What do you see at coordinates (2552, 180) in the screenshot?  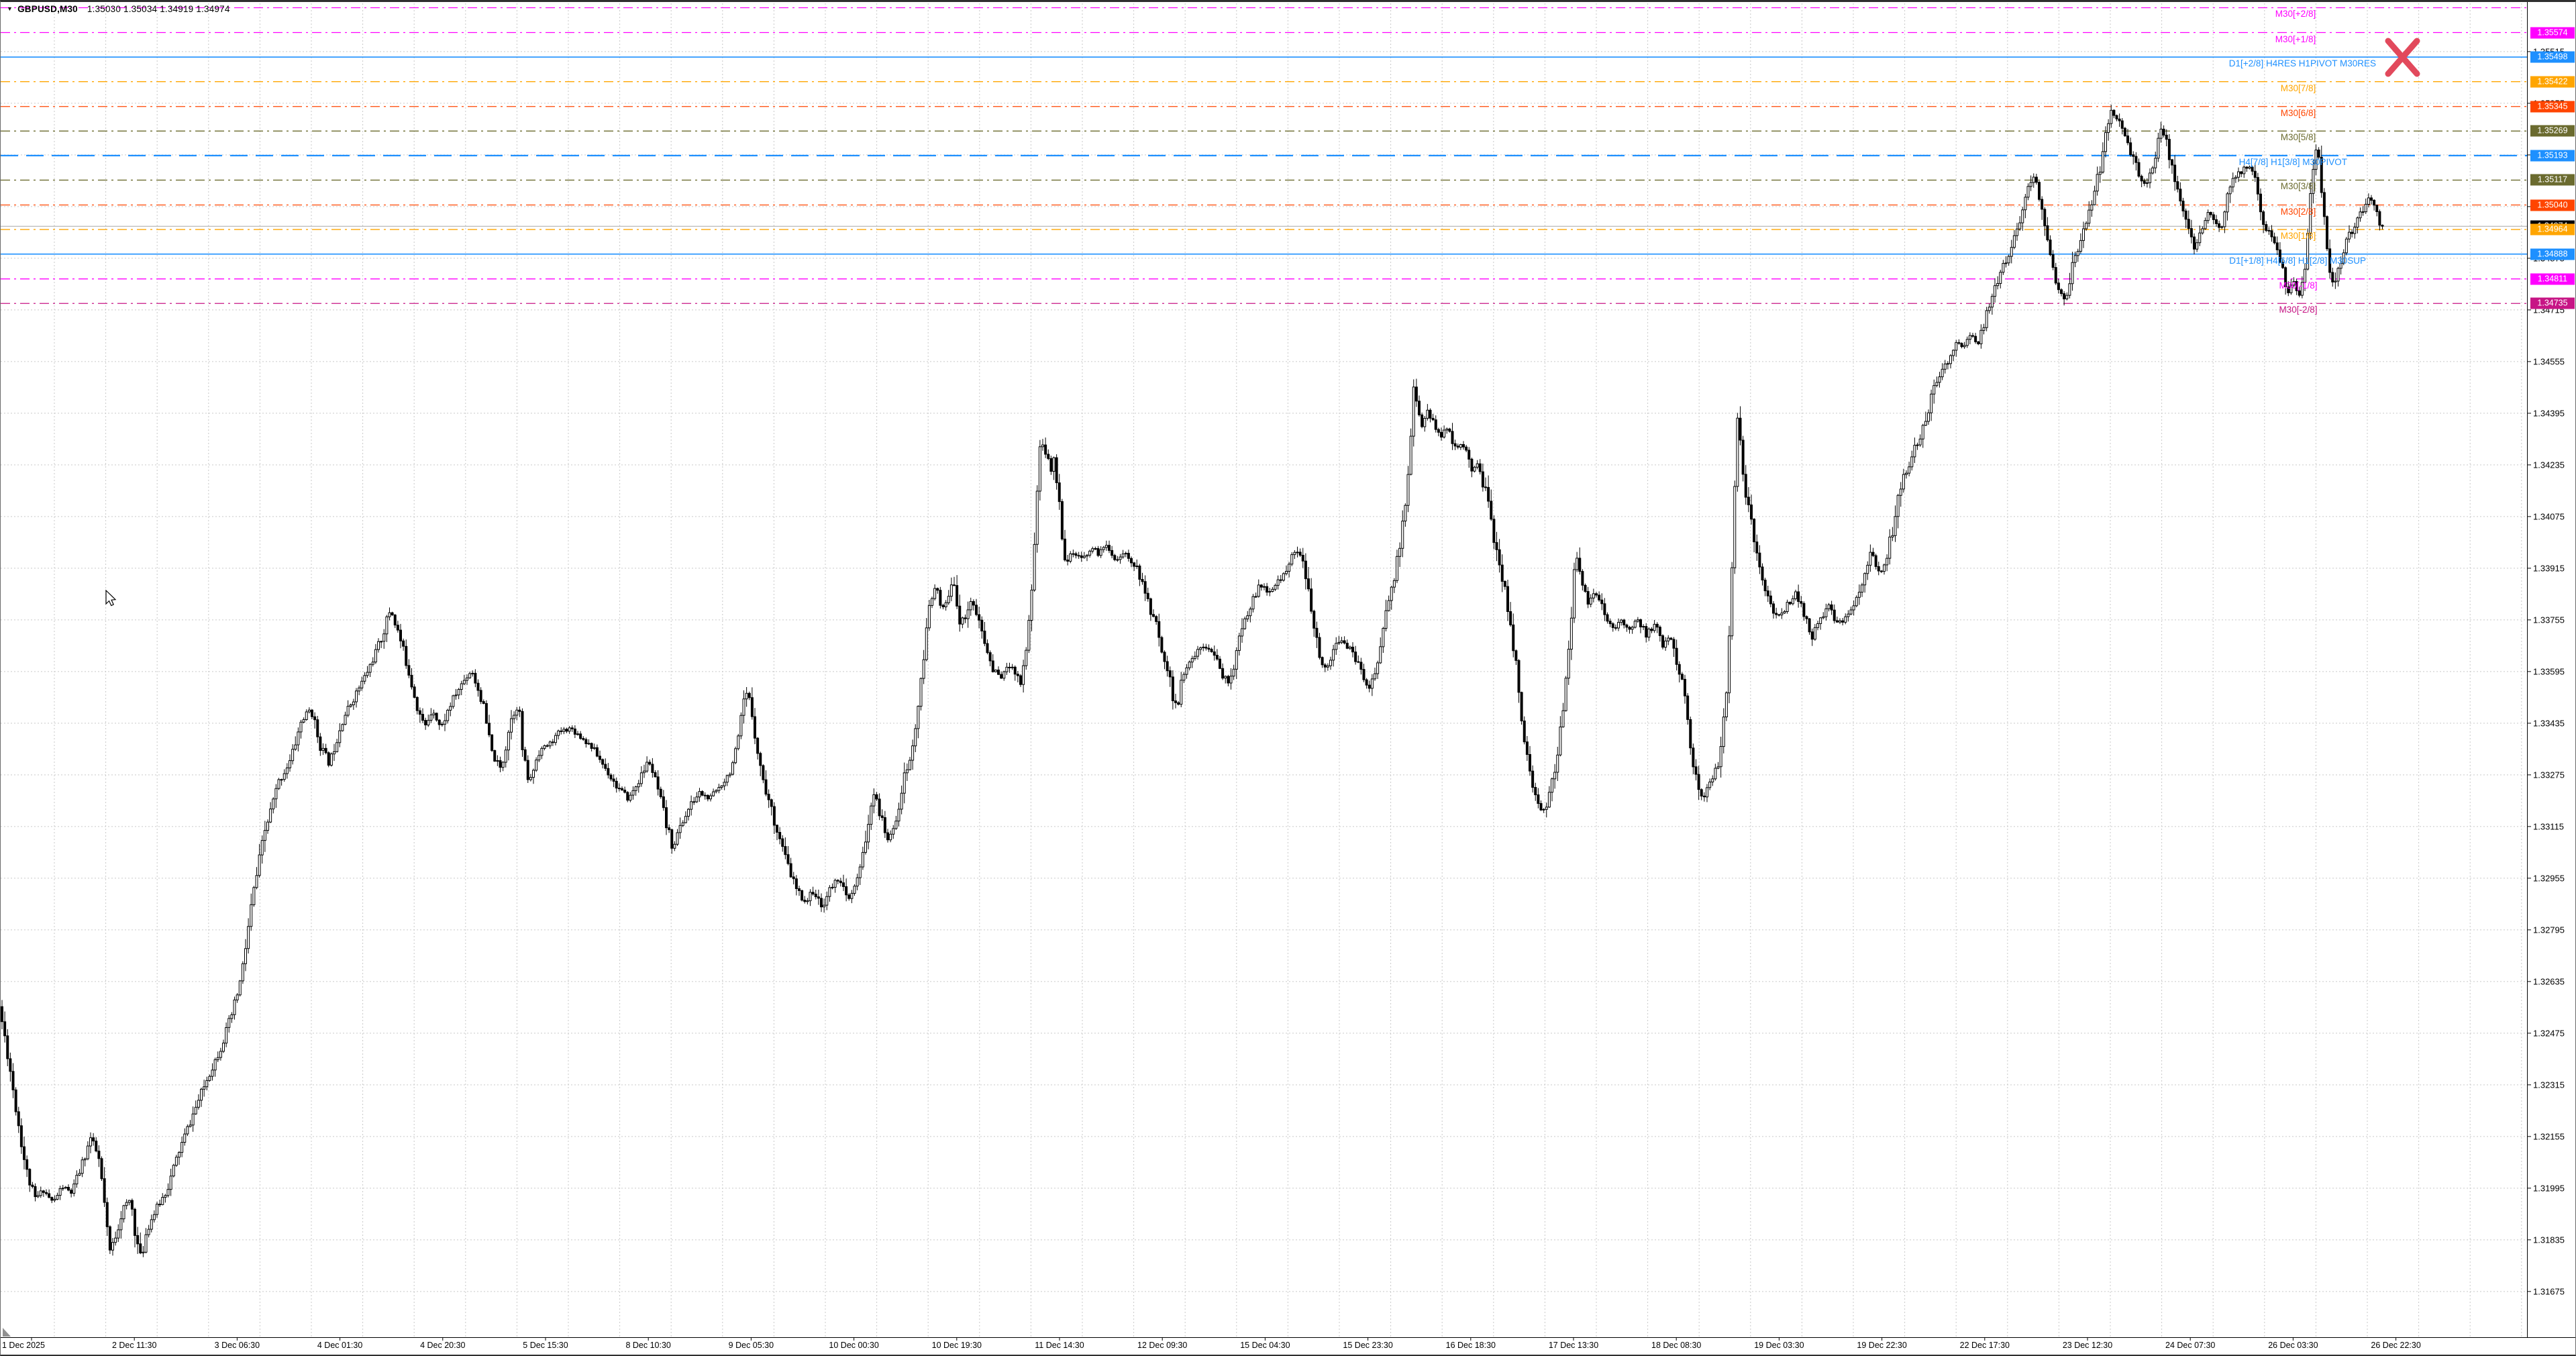 I see `price-line-badge: 1.35117` at bounding box center [2552, 180].